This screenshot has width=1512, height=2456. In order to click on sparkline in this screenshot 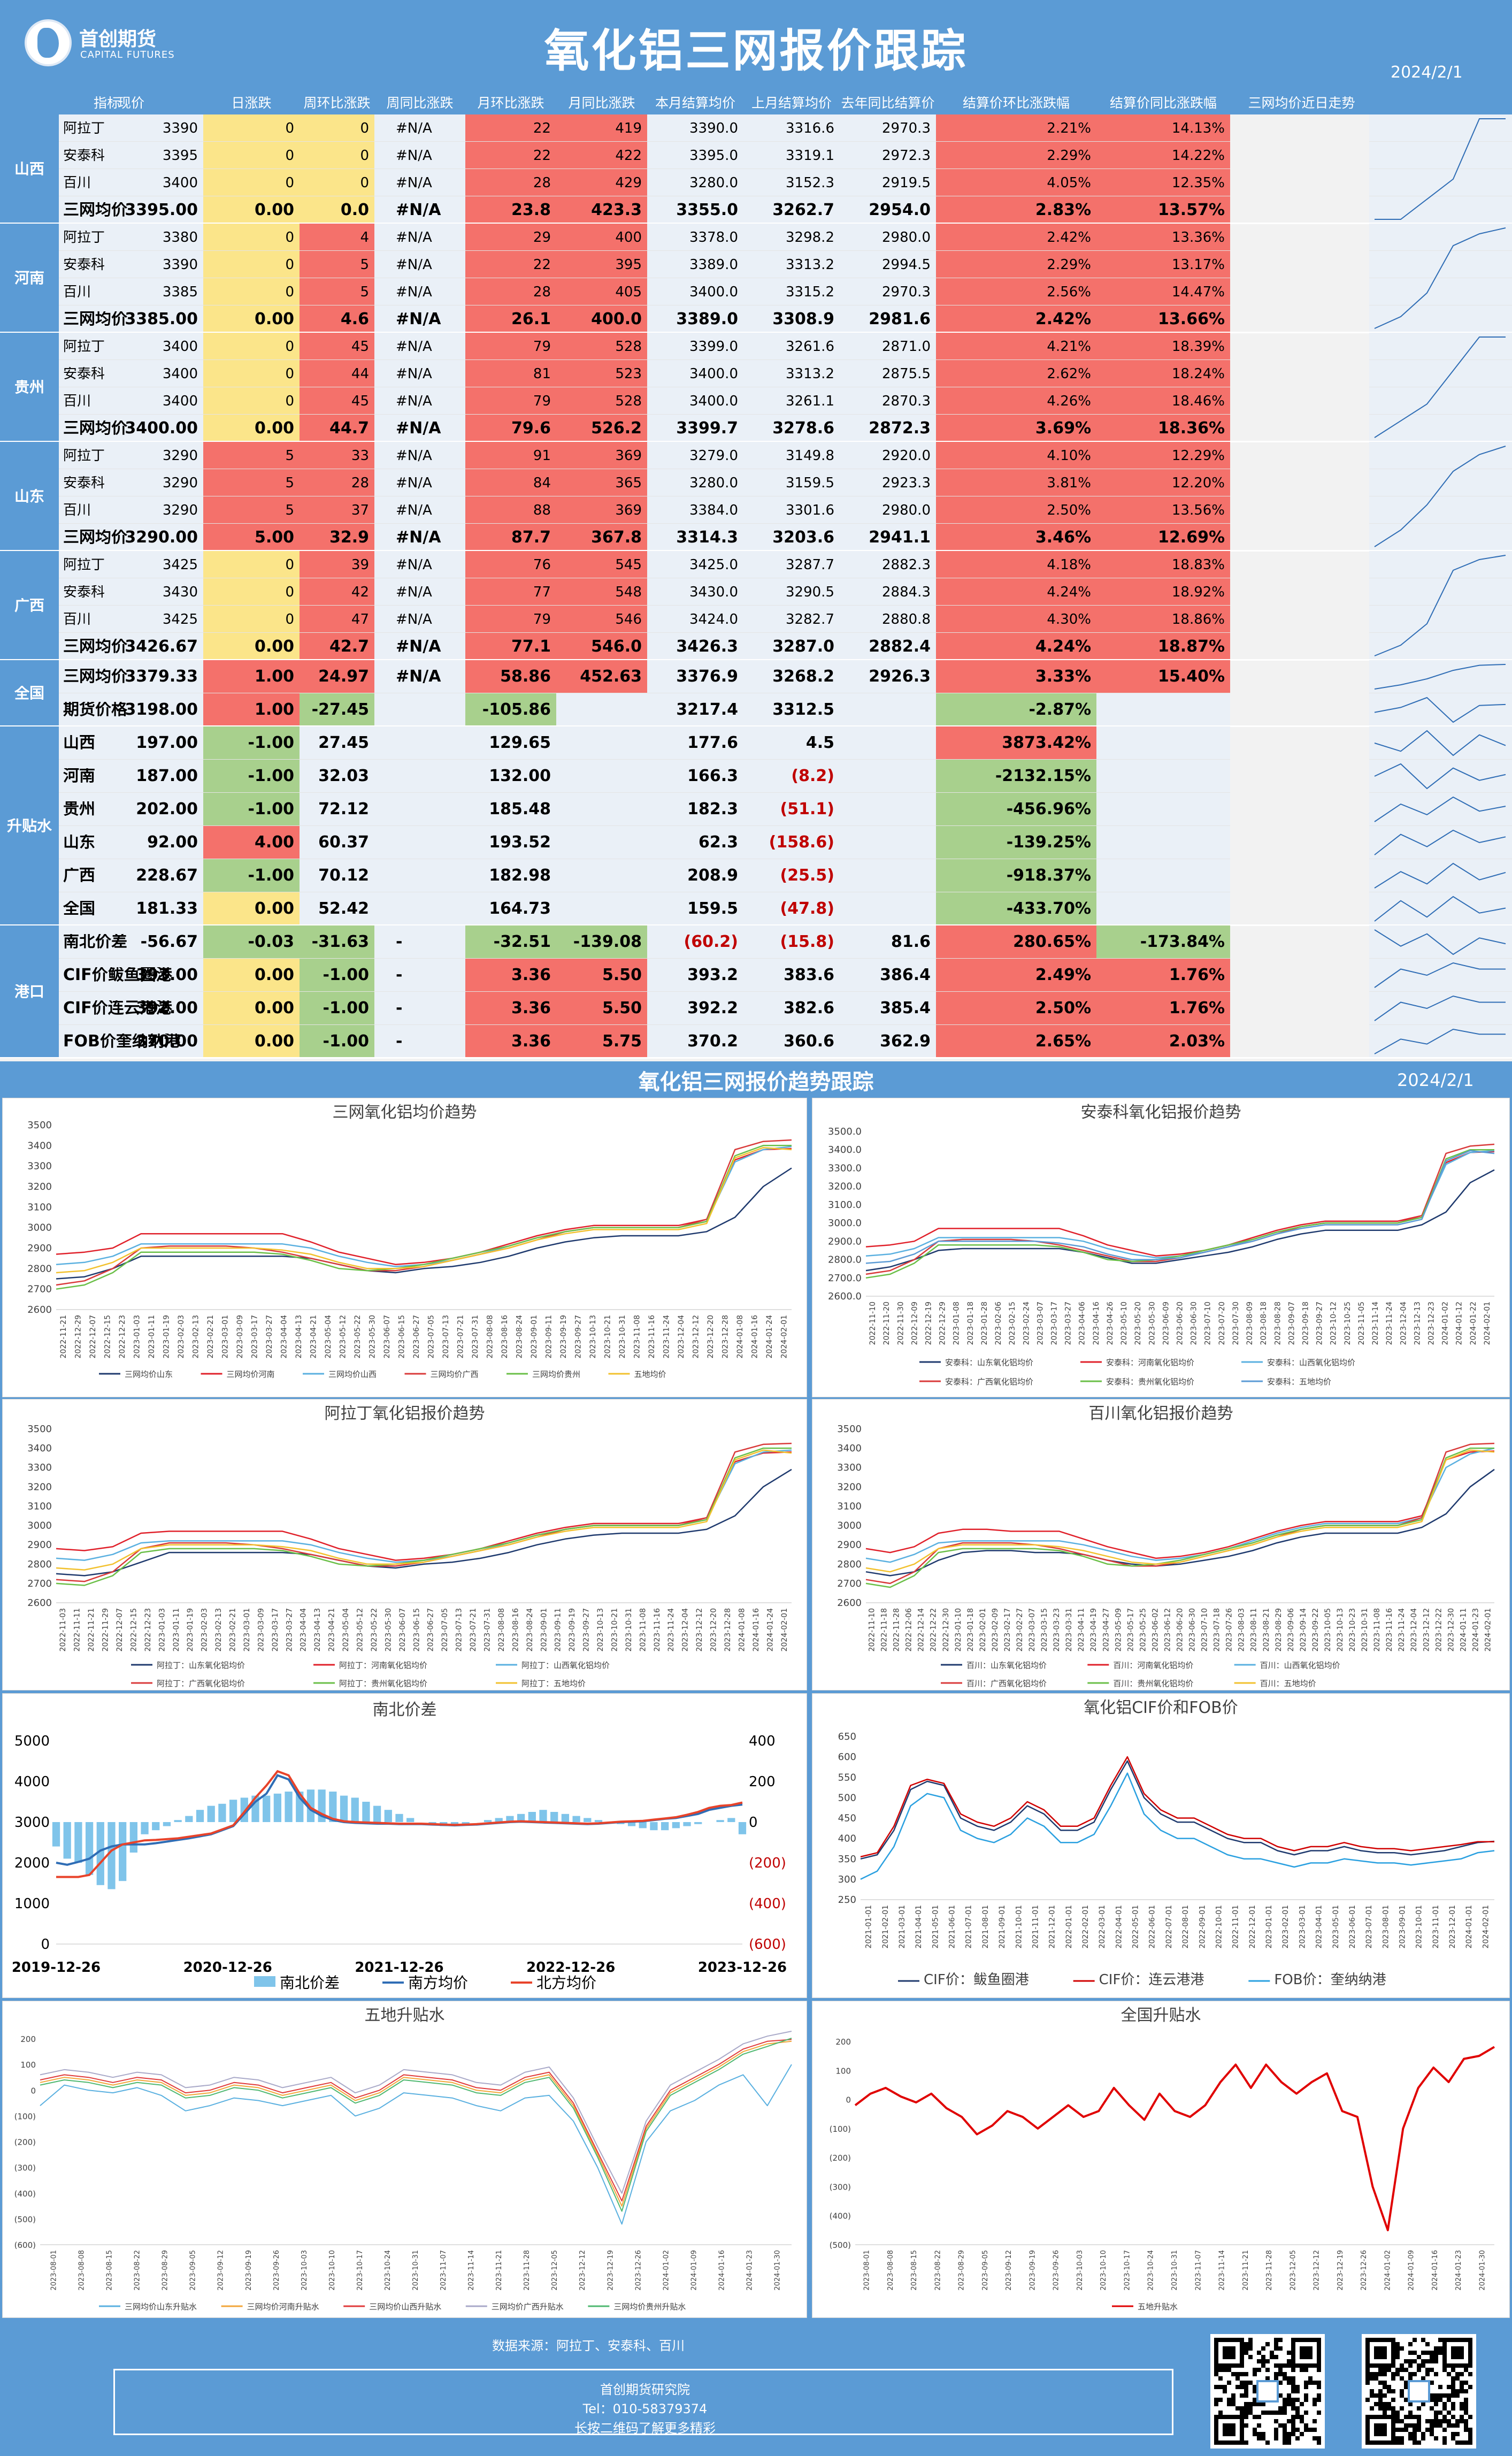, I will do `click(1440, 942)`.